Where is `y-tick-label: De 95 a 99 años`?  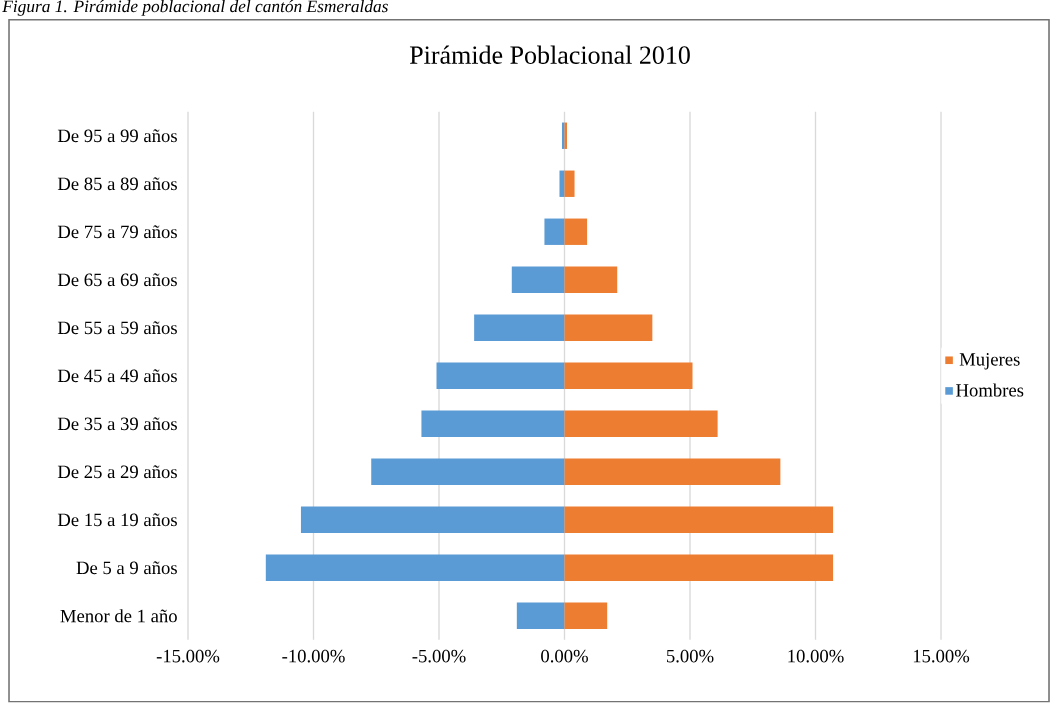 y-tick-label: De 95 a 99 años is located at coordinates (117, 136).